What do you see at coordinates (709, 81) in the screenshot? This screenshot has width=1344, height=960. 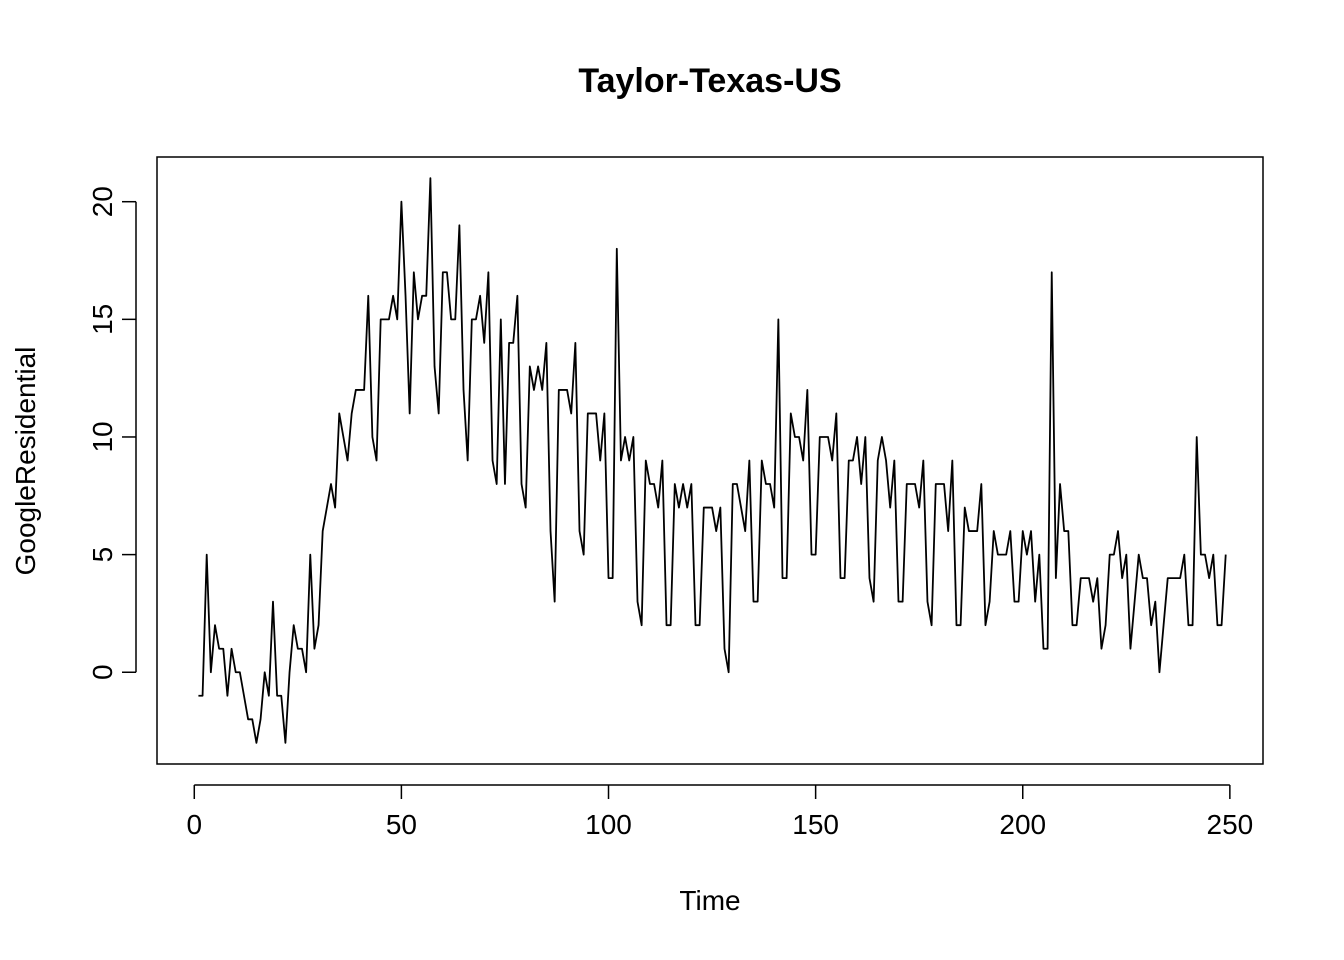 I see `chart-title: Taylor-Texas-US` at bounding box center [709, 81].